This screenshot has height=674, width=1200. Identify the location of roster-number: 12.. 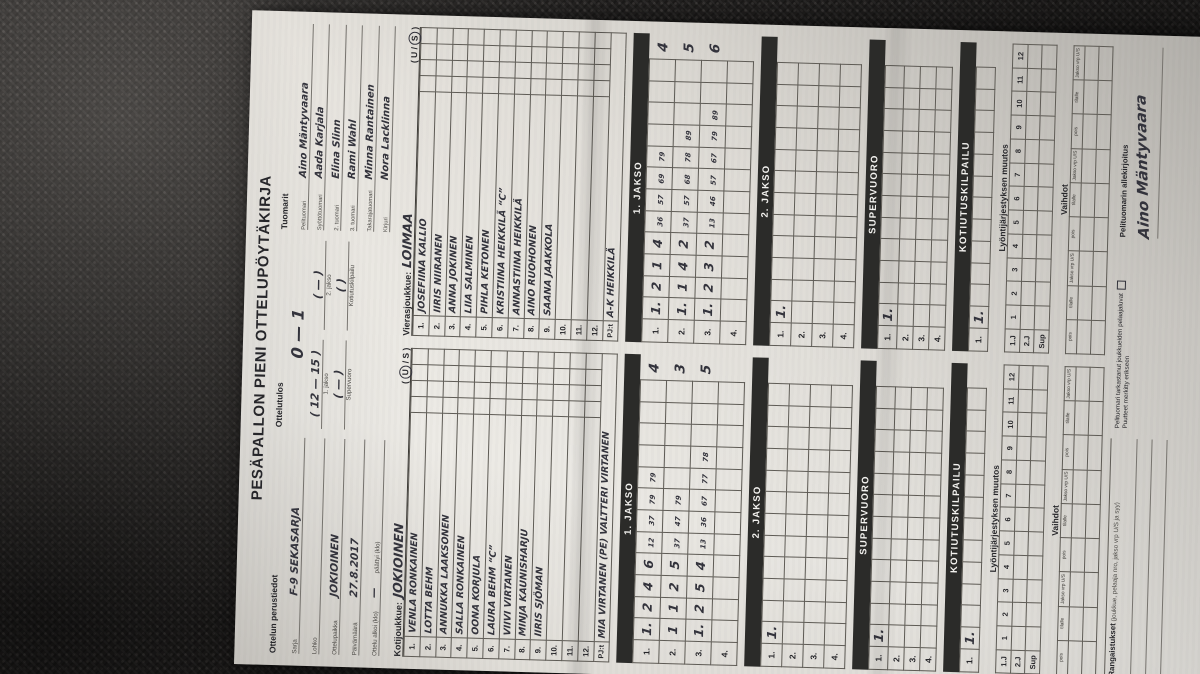
(585, 651).